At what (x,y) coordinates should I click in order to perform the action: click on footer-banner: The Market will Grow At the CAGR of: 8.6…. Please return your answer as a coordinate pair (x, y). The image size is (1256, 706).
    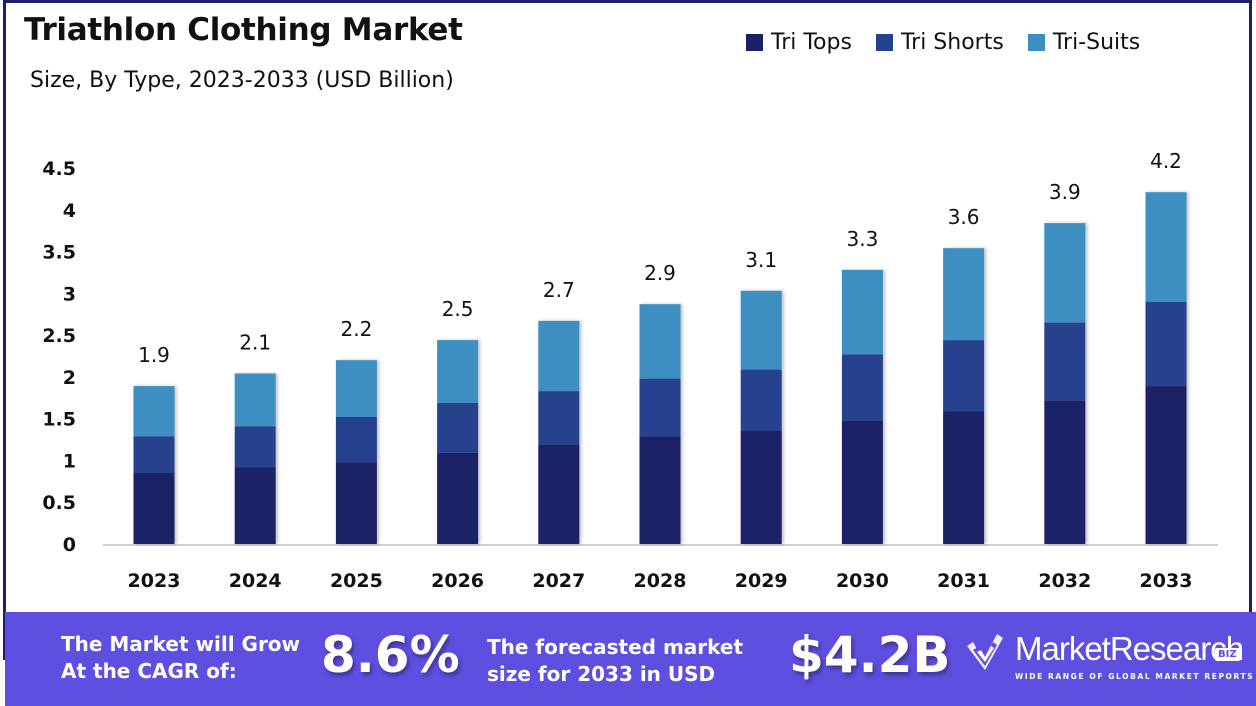
    Looking at the image, I should click on (630, 659).